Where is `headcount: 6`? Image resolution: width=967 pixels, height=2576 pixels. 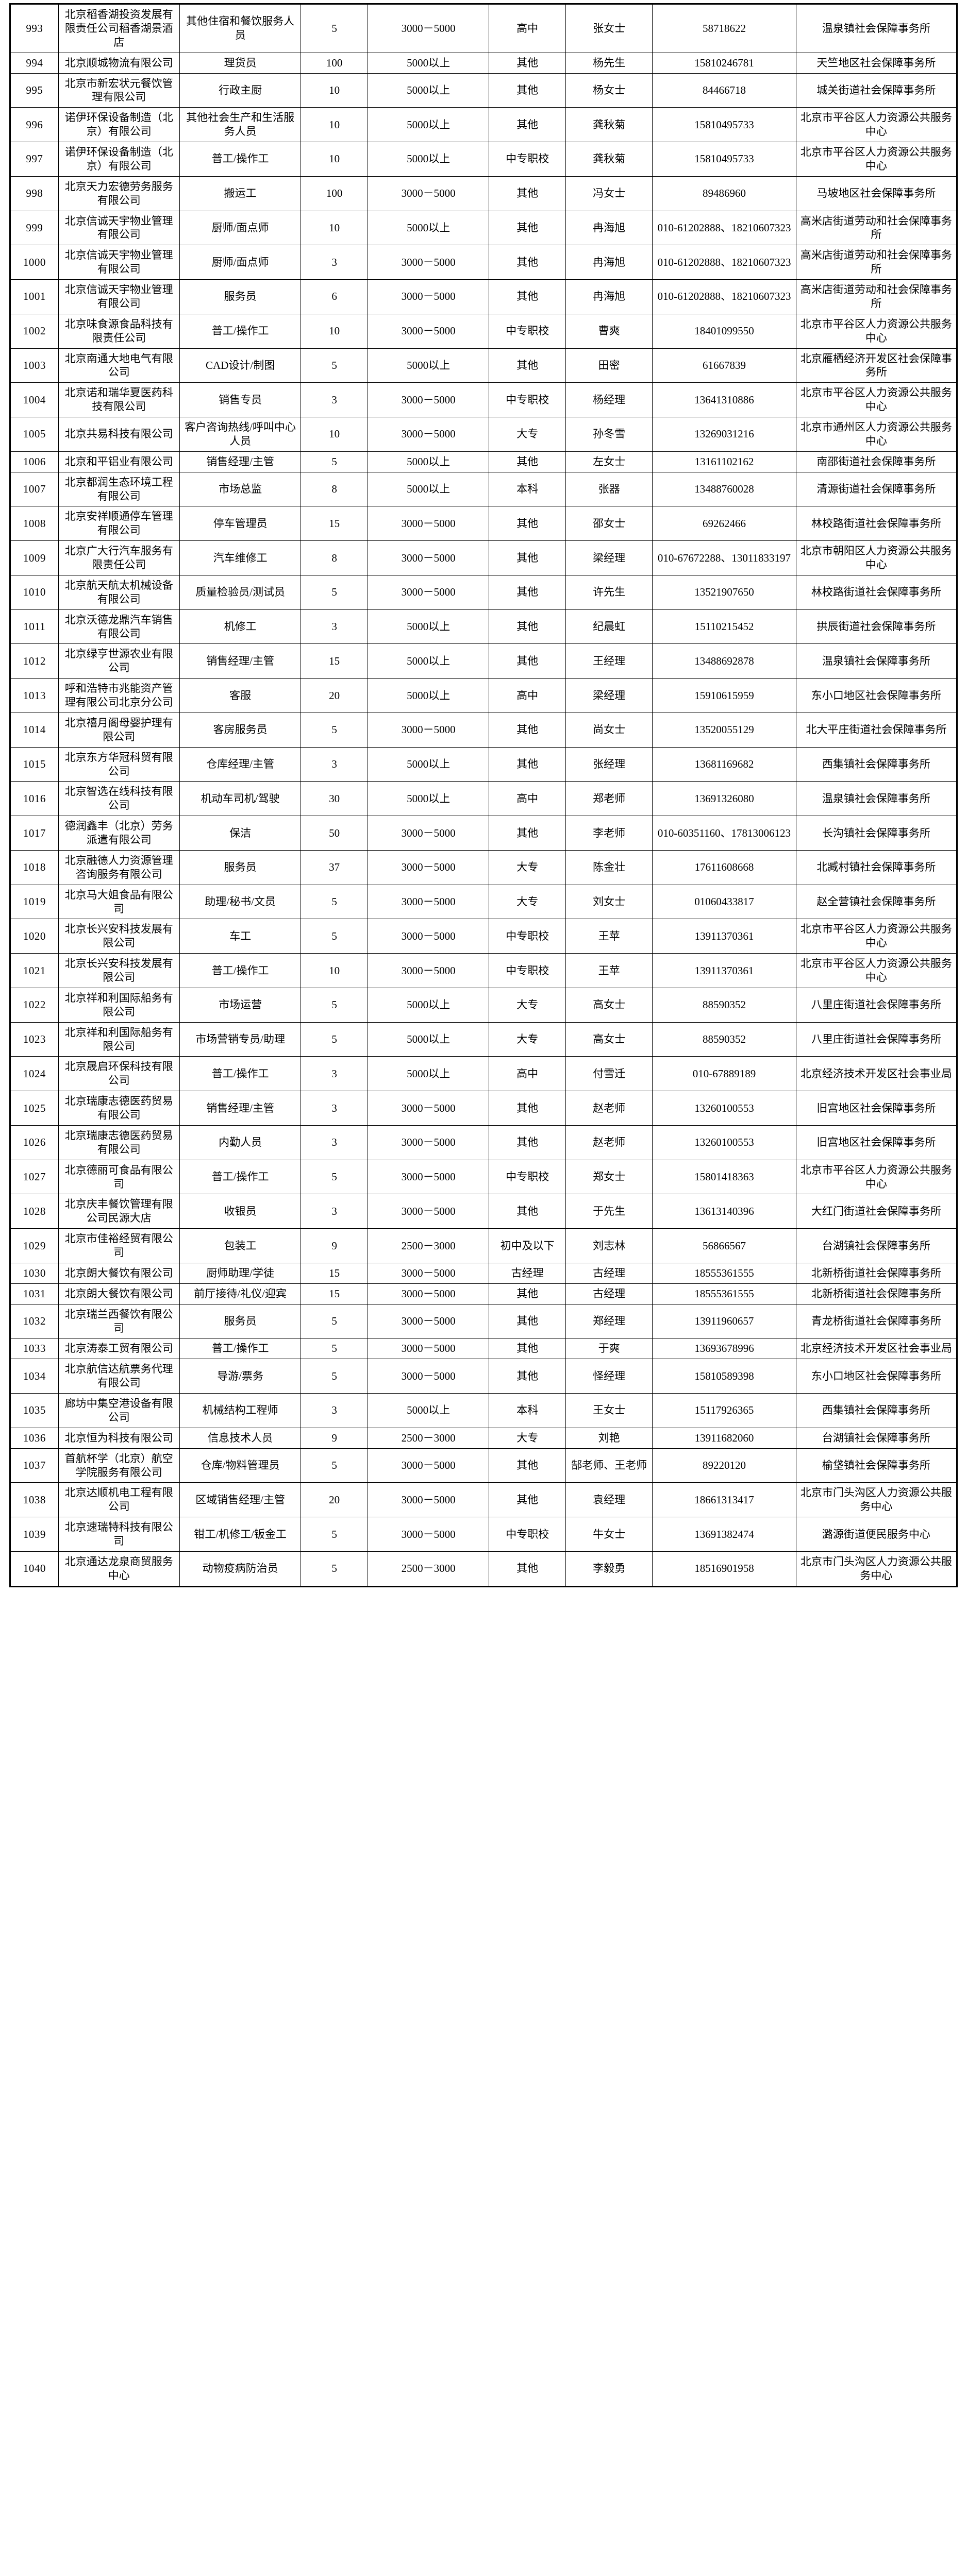
headcount: 6 is located at coordinates (334, 296).